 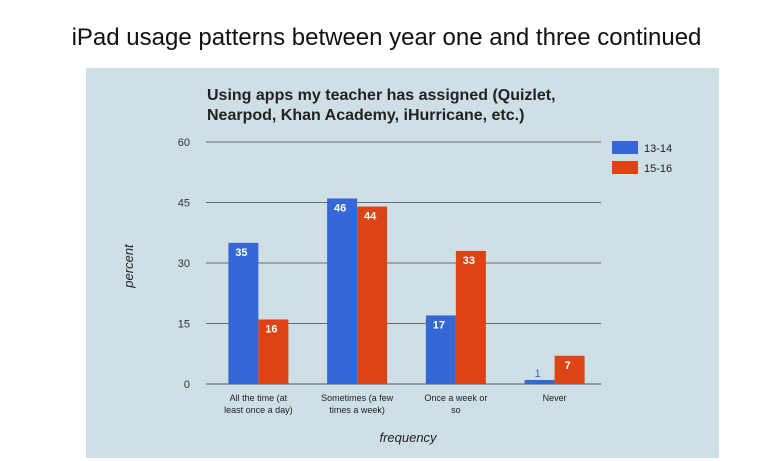 What do you see at coordinates (370, 217) in the screenshot?
I see `data-label-15-16-1: 44` at bounding box center [370, 217].